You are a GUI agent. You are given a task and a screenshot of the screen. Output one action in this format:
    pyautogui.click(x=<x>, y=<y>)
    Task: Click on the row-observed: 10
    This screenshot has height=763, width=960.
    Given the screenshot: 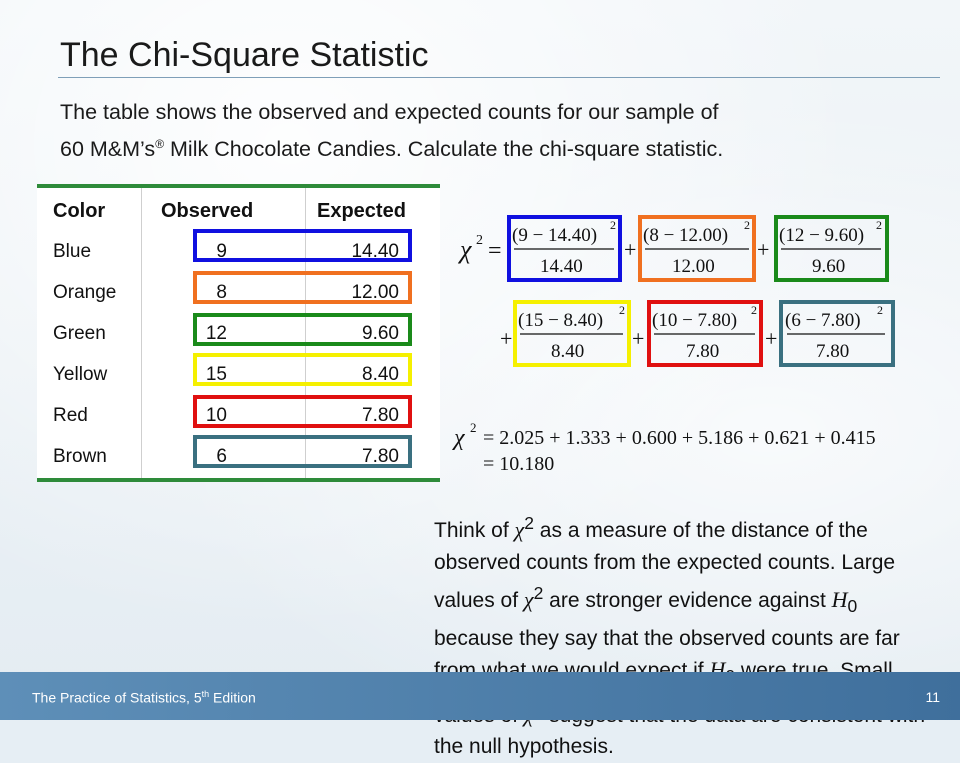 What is the action you would take?
    pyautogui.click(x=216, y=415)
    